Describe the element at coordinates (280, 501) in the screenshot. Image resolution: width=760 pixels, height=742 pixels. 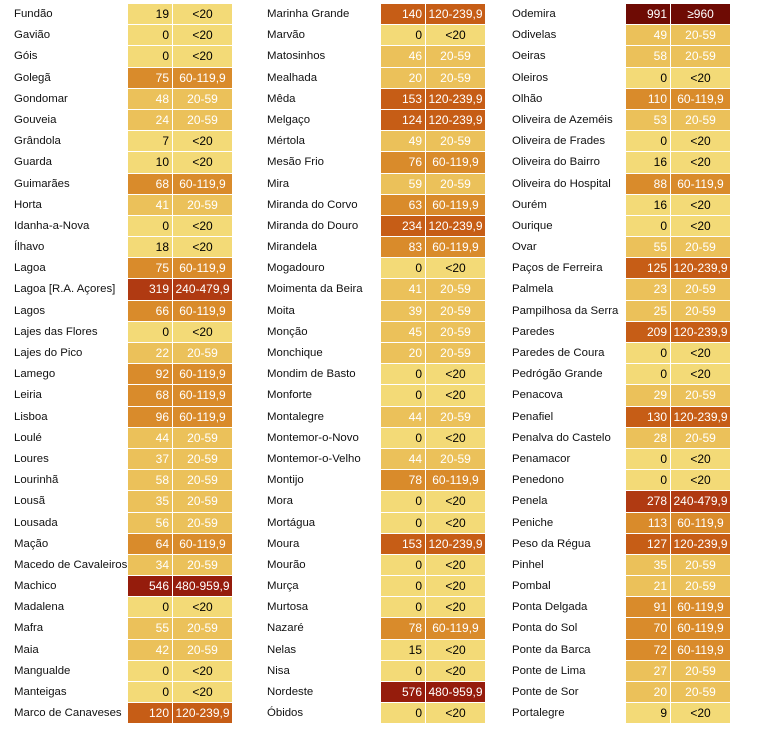
I see `municipality-name: Mora` at that location.